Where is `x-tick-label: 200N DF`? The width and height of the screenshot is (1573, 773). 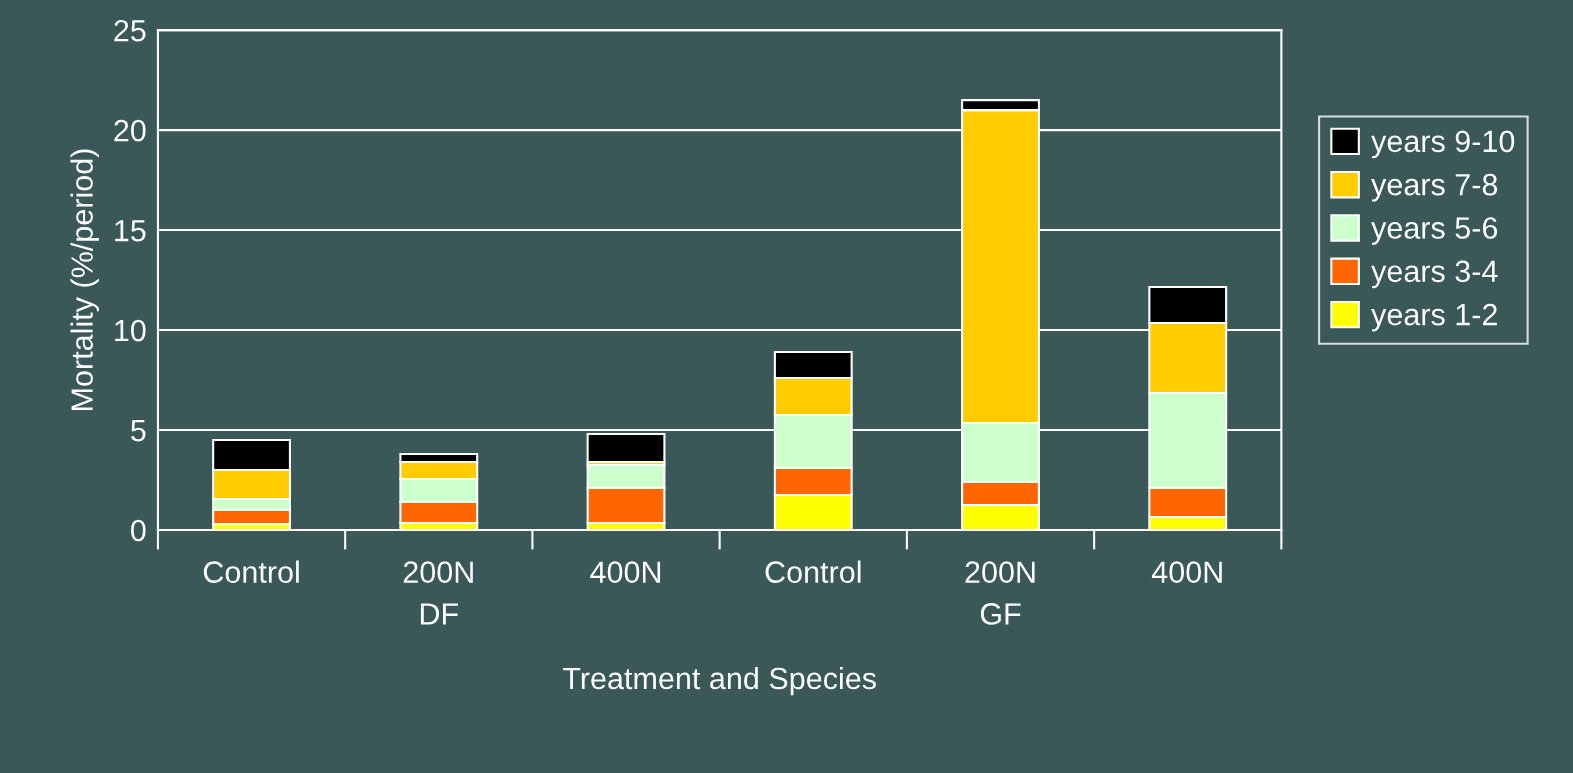
x-tick-label: 200N DF is located at coordinates (438, 593).